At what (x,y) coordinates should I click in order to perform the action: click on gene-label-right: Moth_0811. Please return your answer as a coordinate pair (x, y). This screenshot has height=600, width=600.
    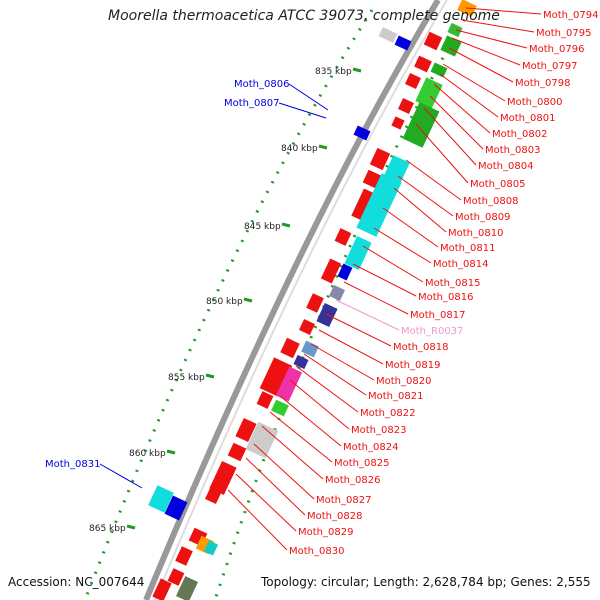
    Looking at the image, I should click on (467, 248).